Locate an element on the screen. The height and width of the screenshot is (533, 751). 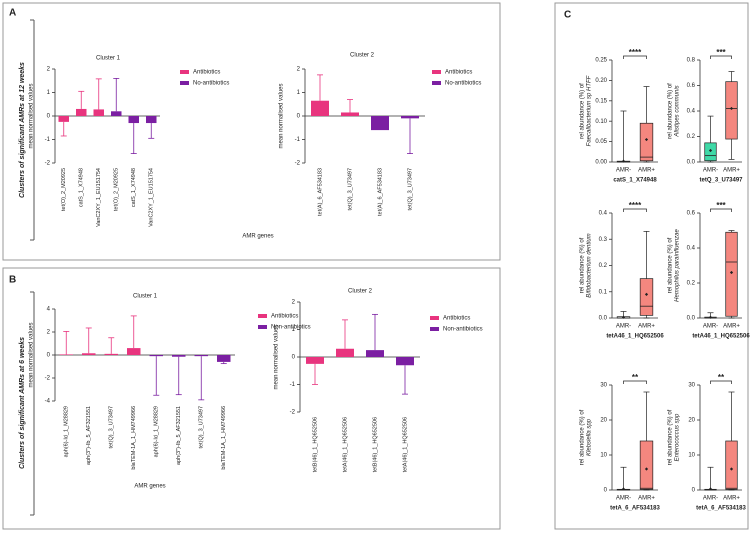
y-axis-label: Hemophilus parainfluenzae is located at coordinates (678, 264).